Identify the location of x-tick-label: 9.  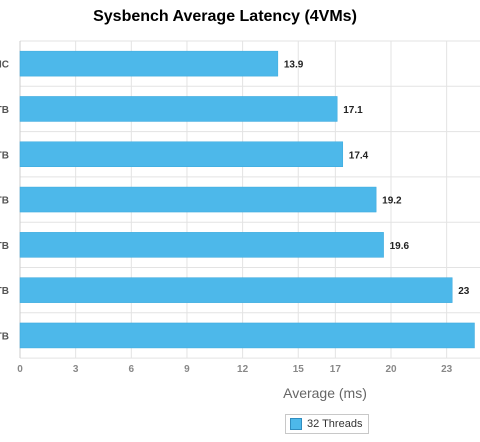
(187, 369).